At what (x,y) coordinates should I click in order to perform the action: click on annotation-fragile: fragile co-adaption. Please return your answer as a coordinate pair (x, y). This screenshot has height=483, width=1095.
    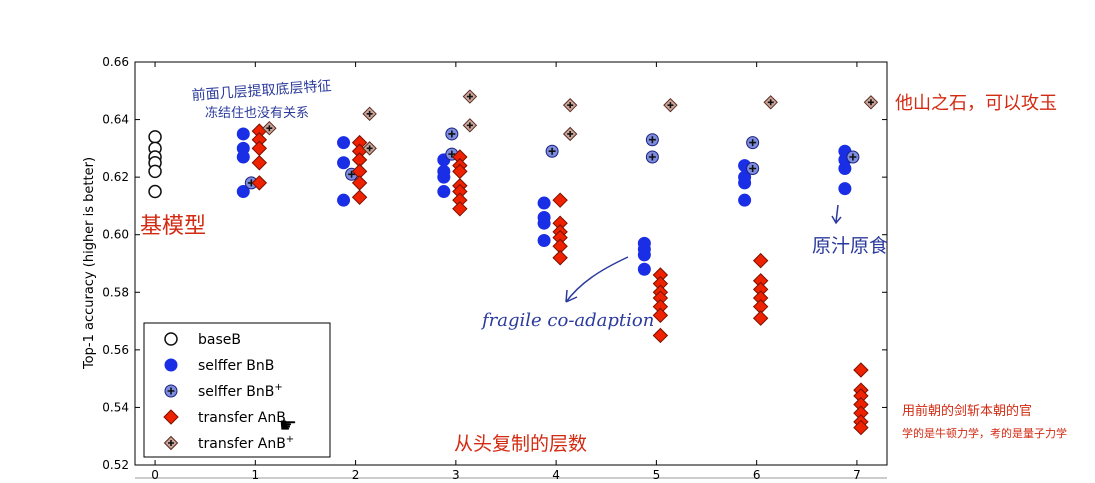
    Looking at the image, I should click on (567, 320).